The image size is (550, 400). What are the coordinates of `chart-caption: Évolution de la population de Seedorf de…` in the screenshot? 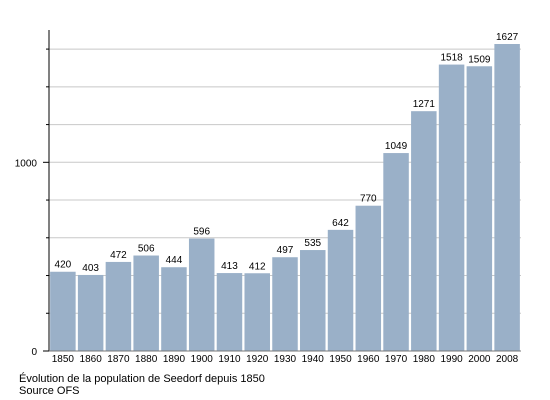 It's located at (142, 379).